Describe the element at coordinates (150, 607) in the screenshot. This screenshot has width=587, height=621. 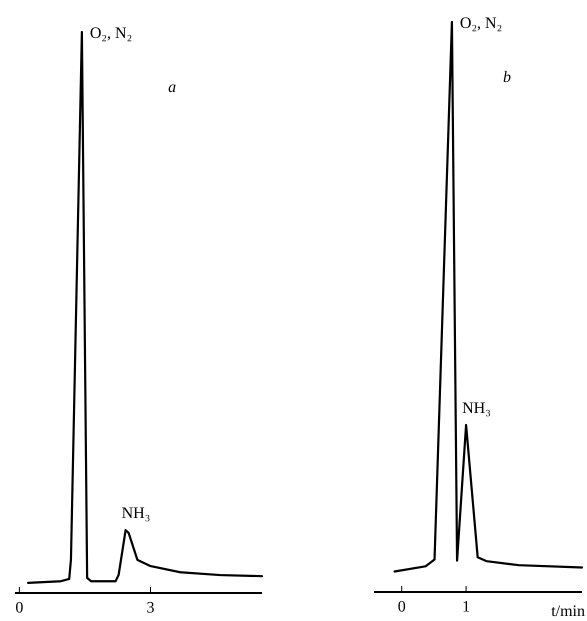
I see `x-tick-label: 3` at that location.